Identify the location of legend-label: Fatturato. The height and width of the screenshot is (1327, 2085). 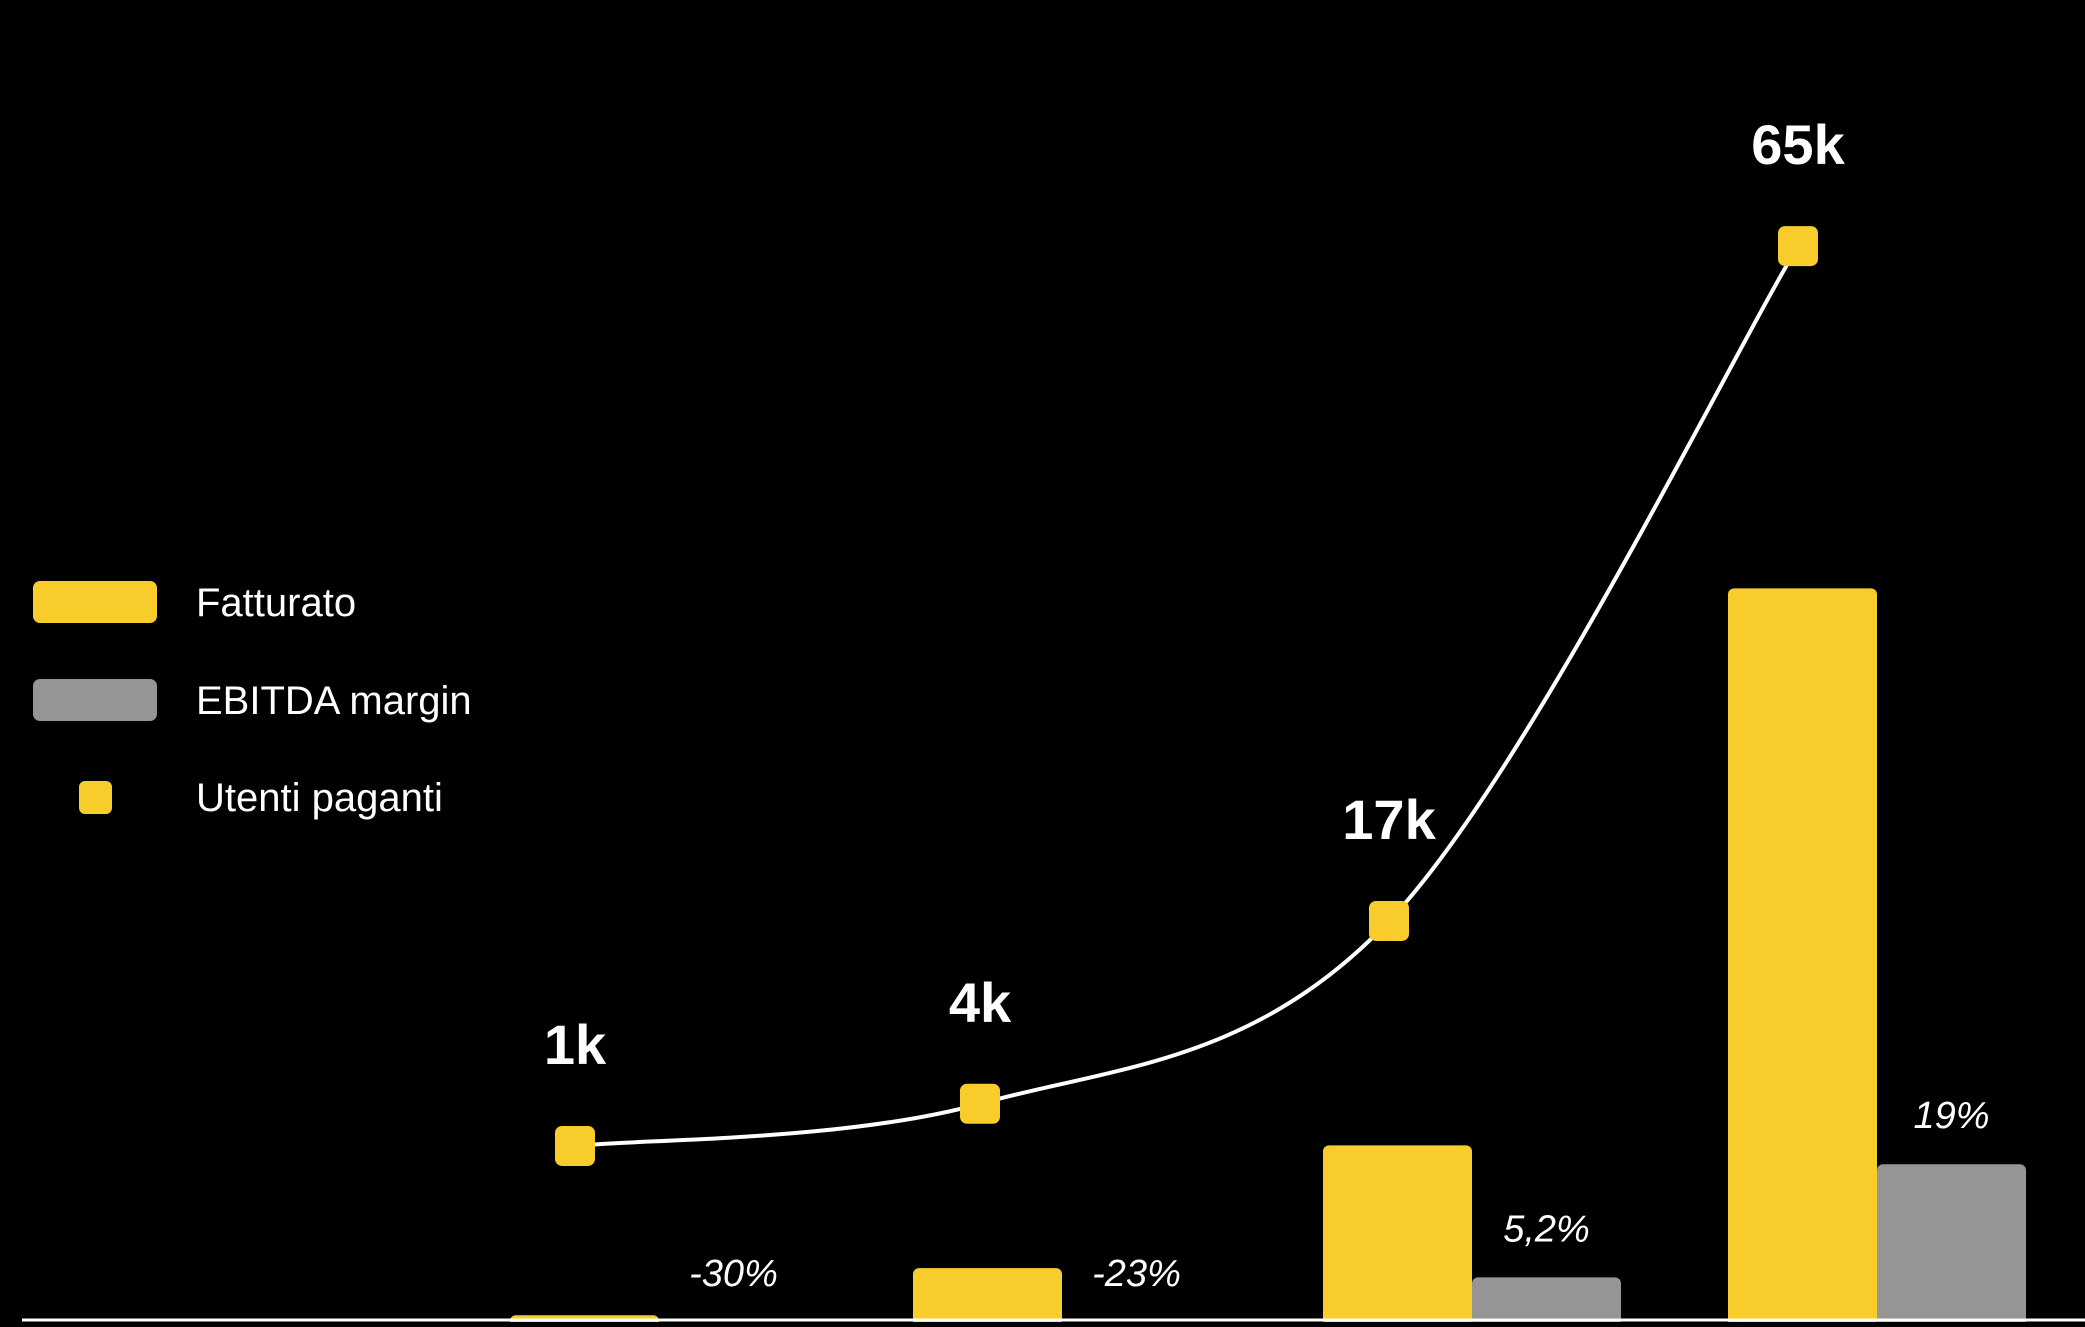
(276, 603).